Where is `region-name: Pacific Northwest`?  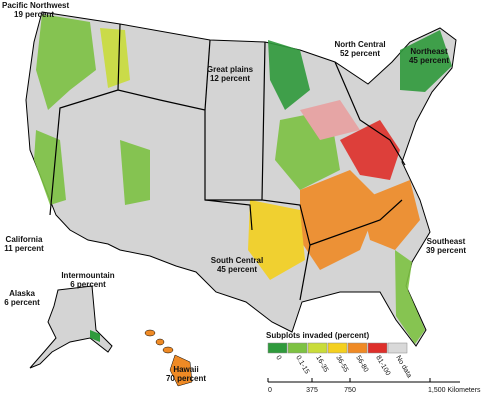
region-name: Pacific Northwest is located at coordinates (35, 5).